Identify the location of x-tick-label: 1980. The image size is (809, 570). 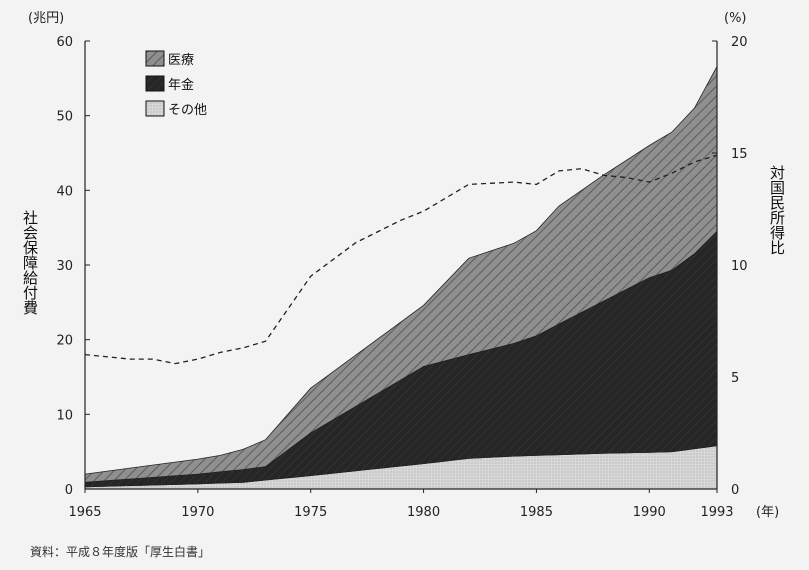
(423, 512).